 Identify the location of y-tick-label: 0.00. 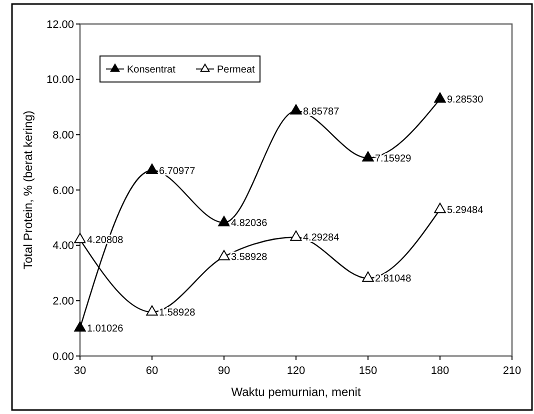
(63, 356).